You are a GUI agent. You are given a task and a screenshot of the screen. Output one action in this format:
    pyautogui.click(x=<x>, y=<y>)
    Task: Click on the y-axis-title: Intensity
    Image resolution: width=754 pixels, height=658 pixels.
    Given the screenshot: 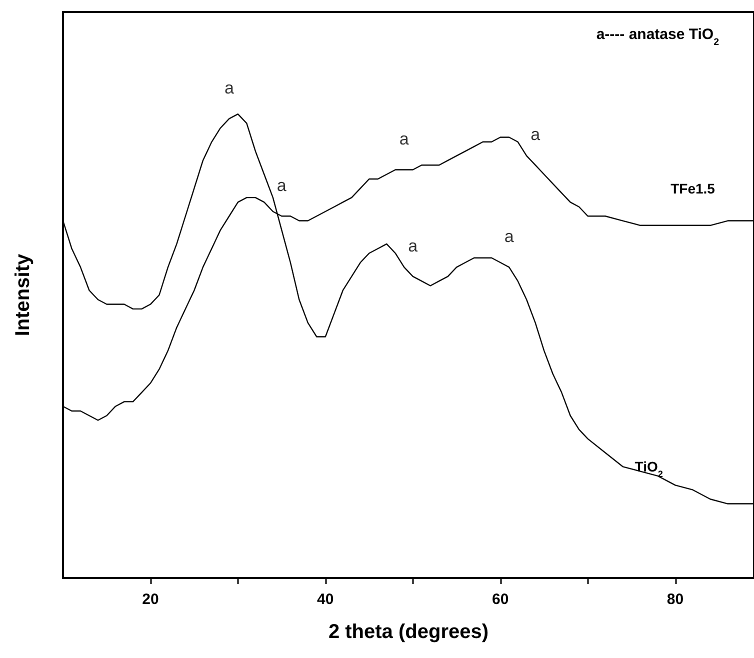 What is the action you would take?
    pyautogui.click(x=23, y=294)
    